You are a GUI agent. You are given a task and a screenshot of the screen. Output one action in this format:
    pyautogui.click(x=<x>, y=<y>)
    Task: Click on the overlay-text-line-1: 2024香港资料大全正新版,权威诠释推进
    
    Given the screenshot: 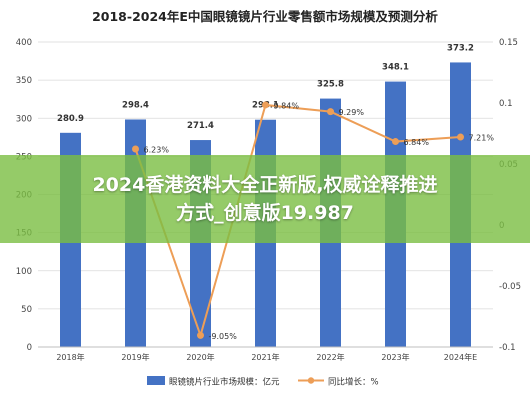 What is the action you would take?
    pyautogui.click(x=265, y=185)
    